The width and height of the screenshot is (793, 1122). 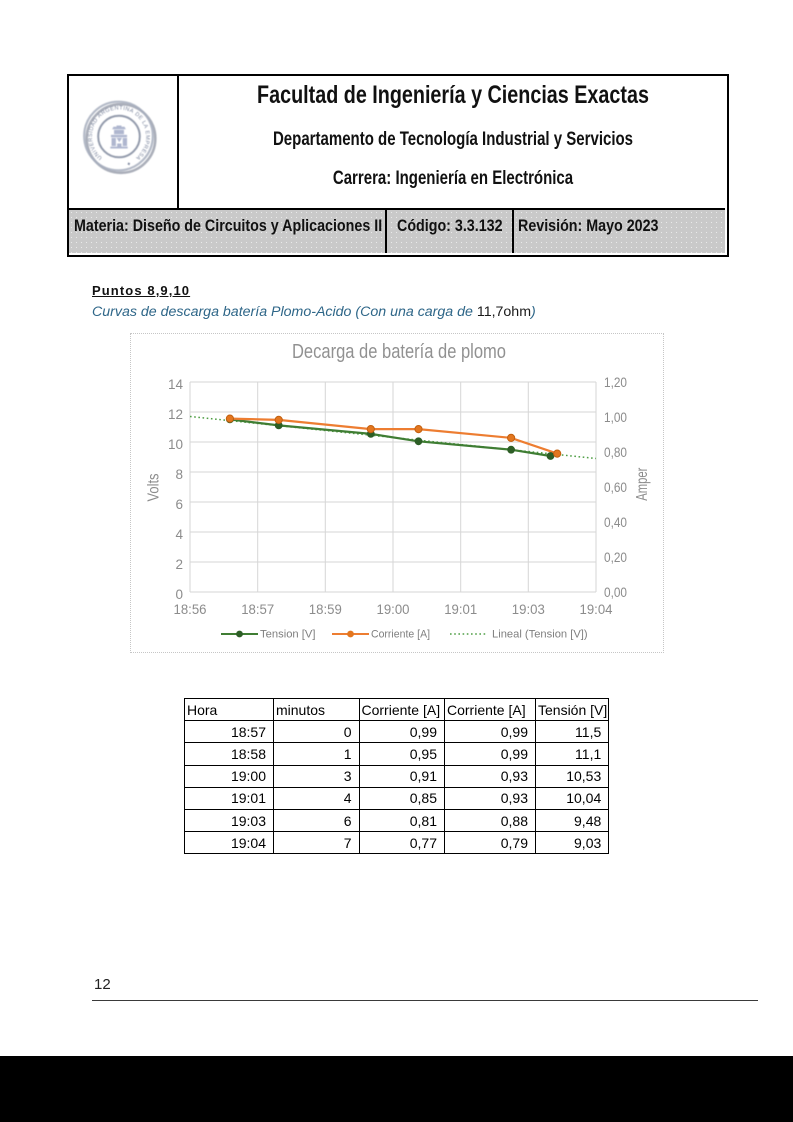 What do you see at coordinates (615, 557) in the screenshot?
I see `svg-text: 0,20` at bounding box center [615, 557].